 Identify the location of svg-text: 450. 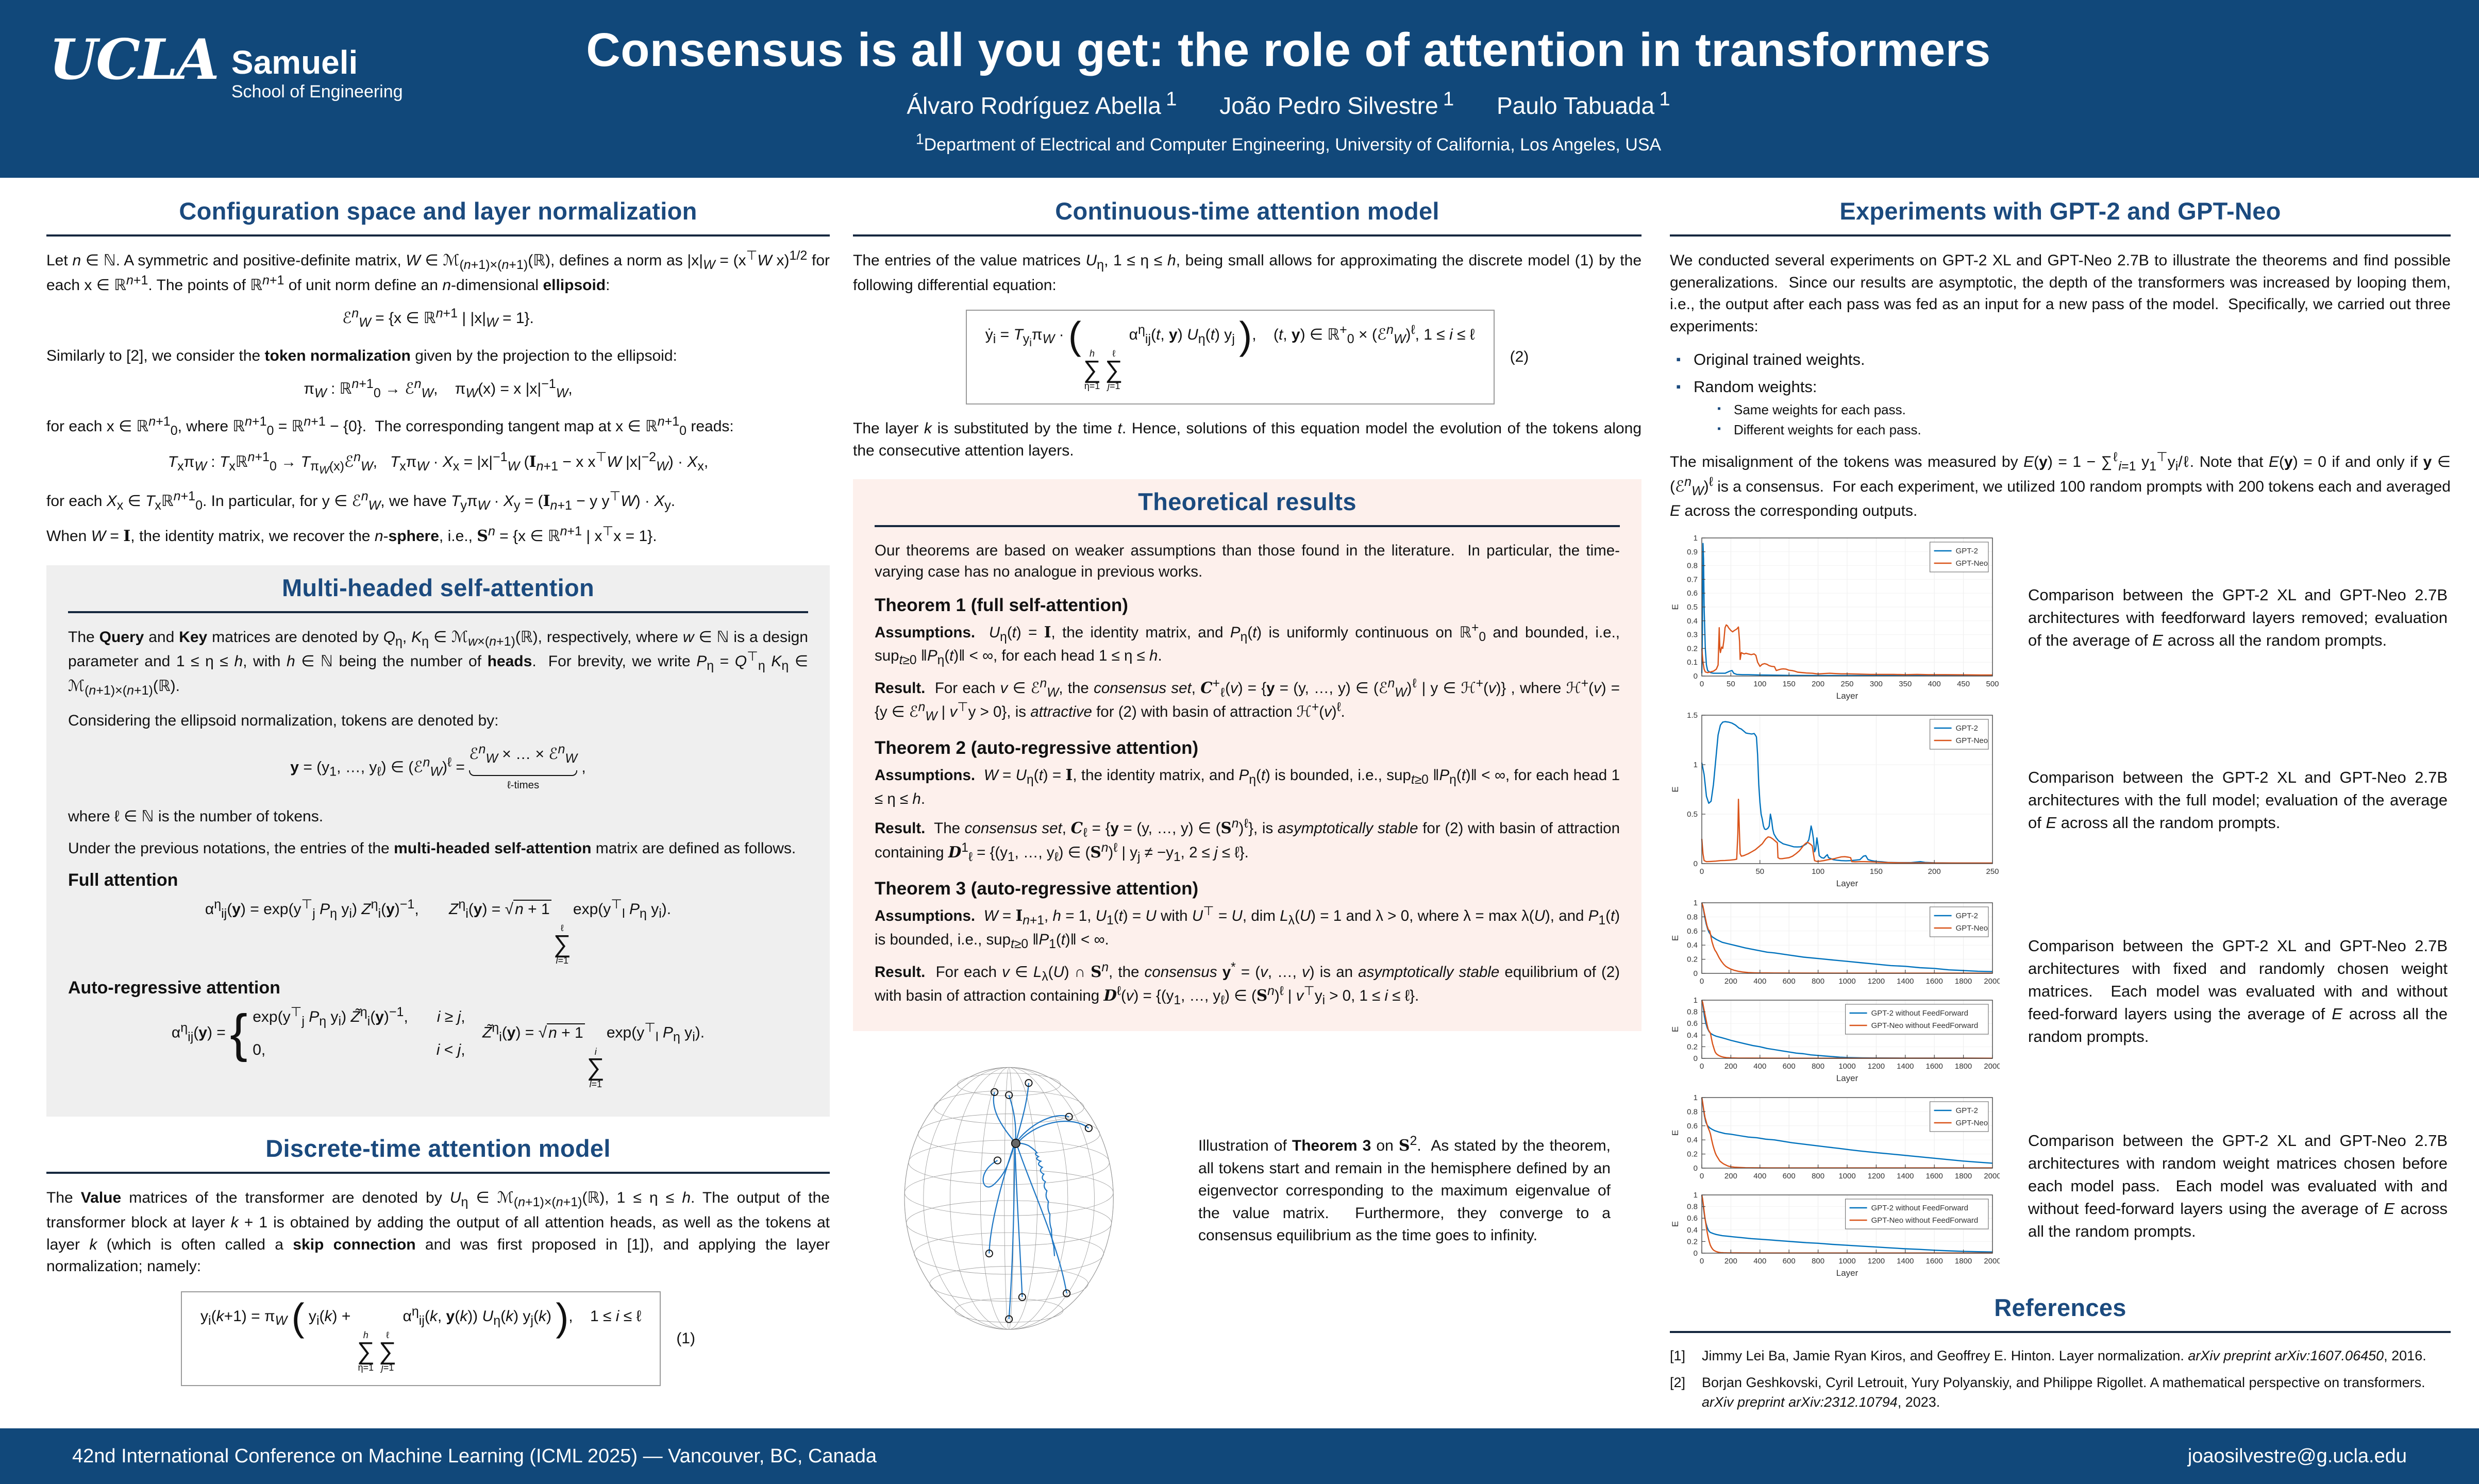
(1963, 684).